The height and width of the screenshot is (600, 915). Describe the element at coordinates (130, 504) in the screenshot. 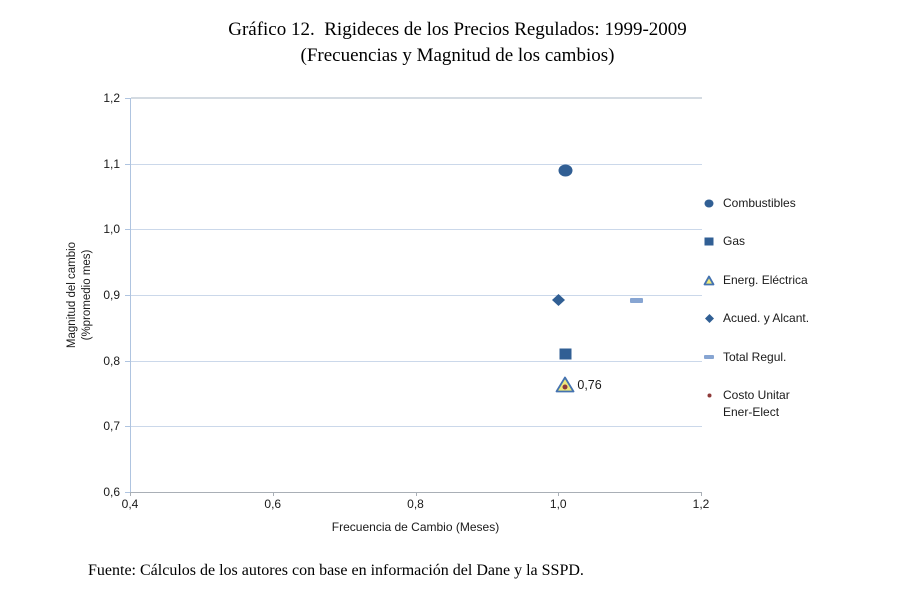

I see `x-tick-label: 0,4` at that location.